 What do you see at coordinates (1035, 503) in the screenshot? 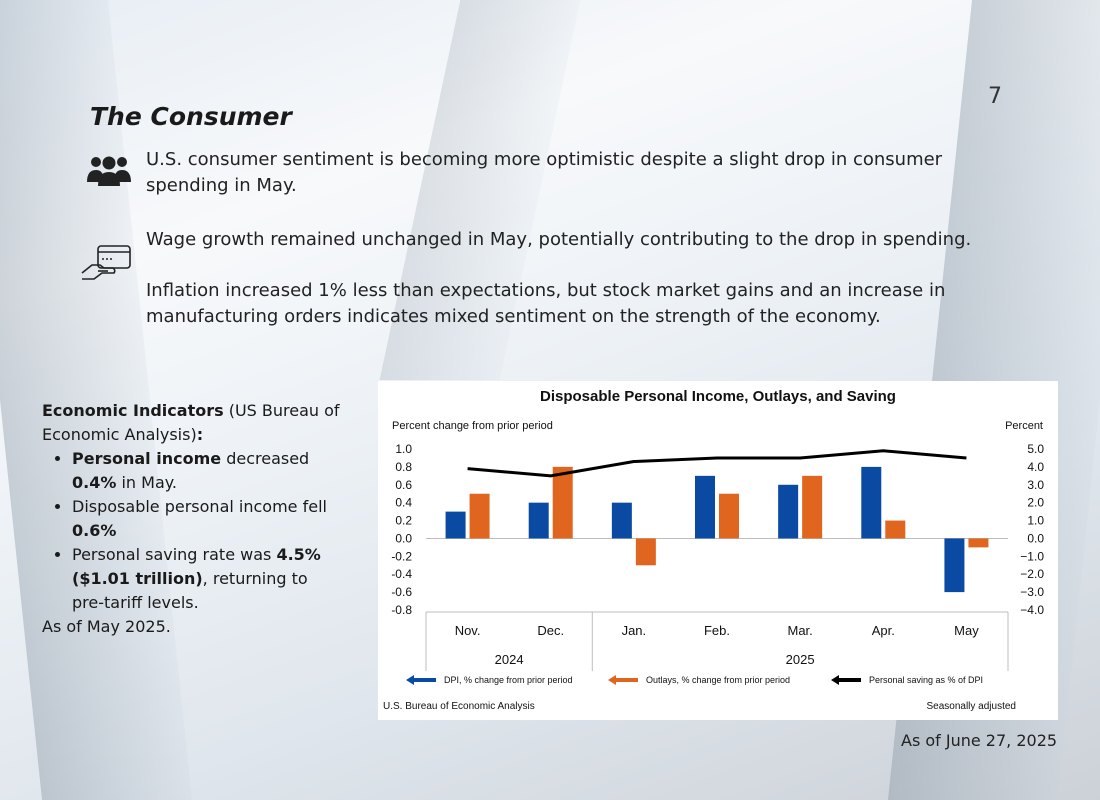
I see `y-tick-label-right: 2.0` at bounding box center [1035, 503].